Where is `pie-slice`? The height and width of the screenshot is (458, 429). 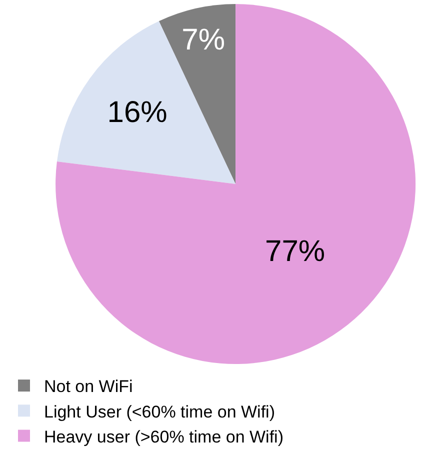 pie-slice is located at coordinates (146, 102).